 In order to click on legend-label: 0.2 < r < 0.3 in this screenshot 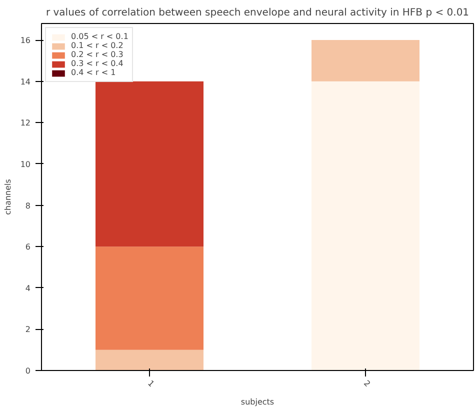, I will do `click(97, 54)`.